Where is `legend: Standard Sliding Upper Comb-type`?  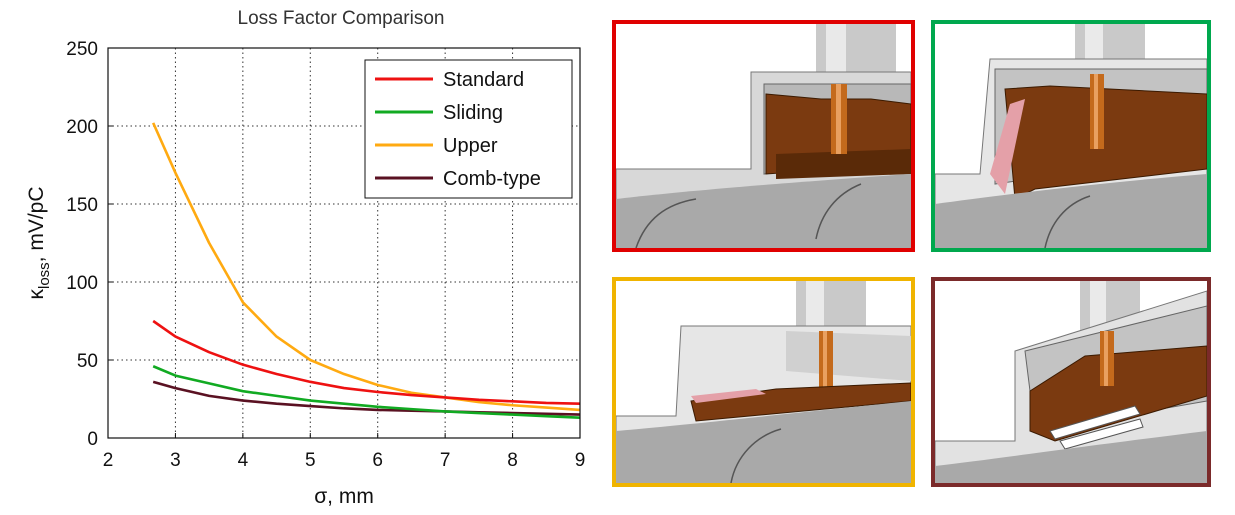
legend: Standard Sliding Upper Comb-type is located at coordinates (468, 129).